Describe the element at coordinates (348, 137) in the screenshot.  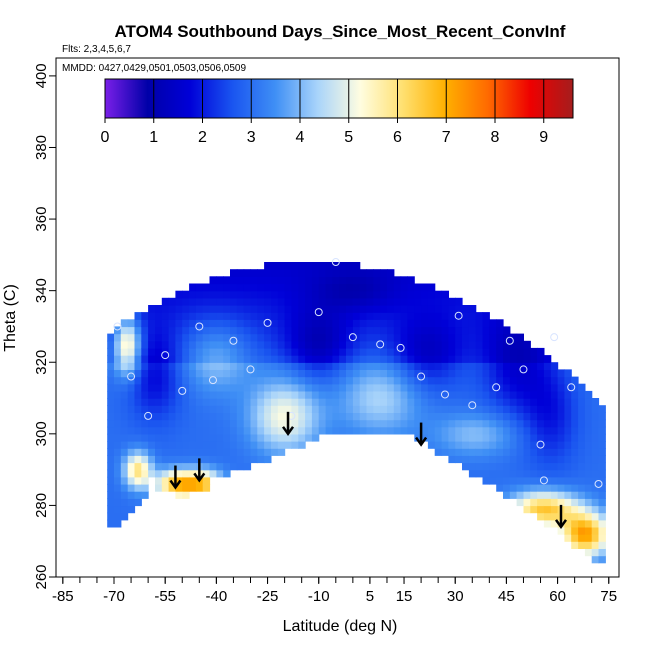
I see `colorbar-tick-label: 5` at that location.